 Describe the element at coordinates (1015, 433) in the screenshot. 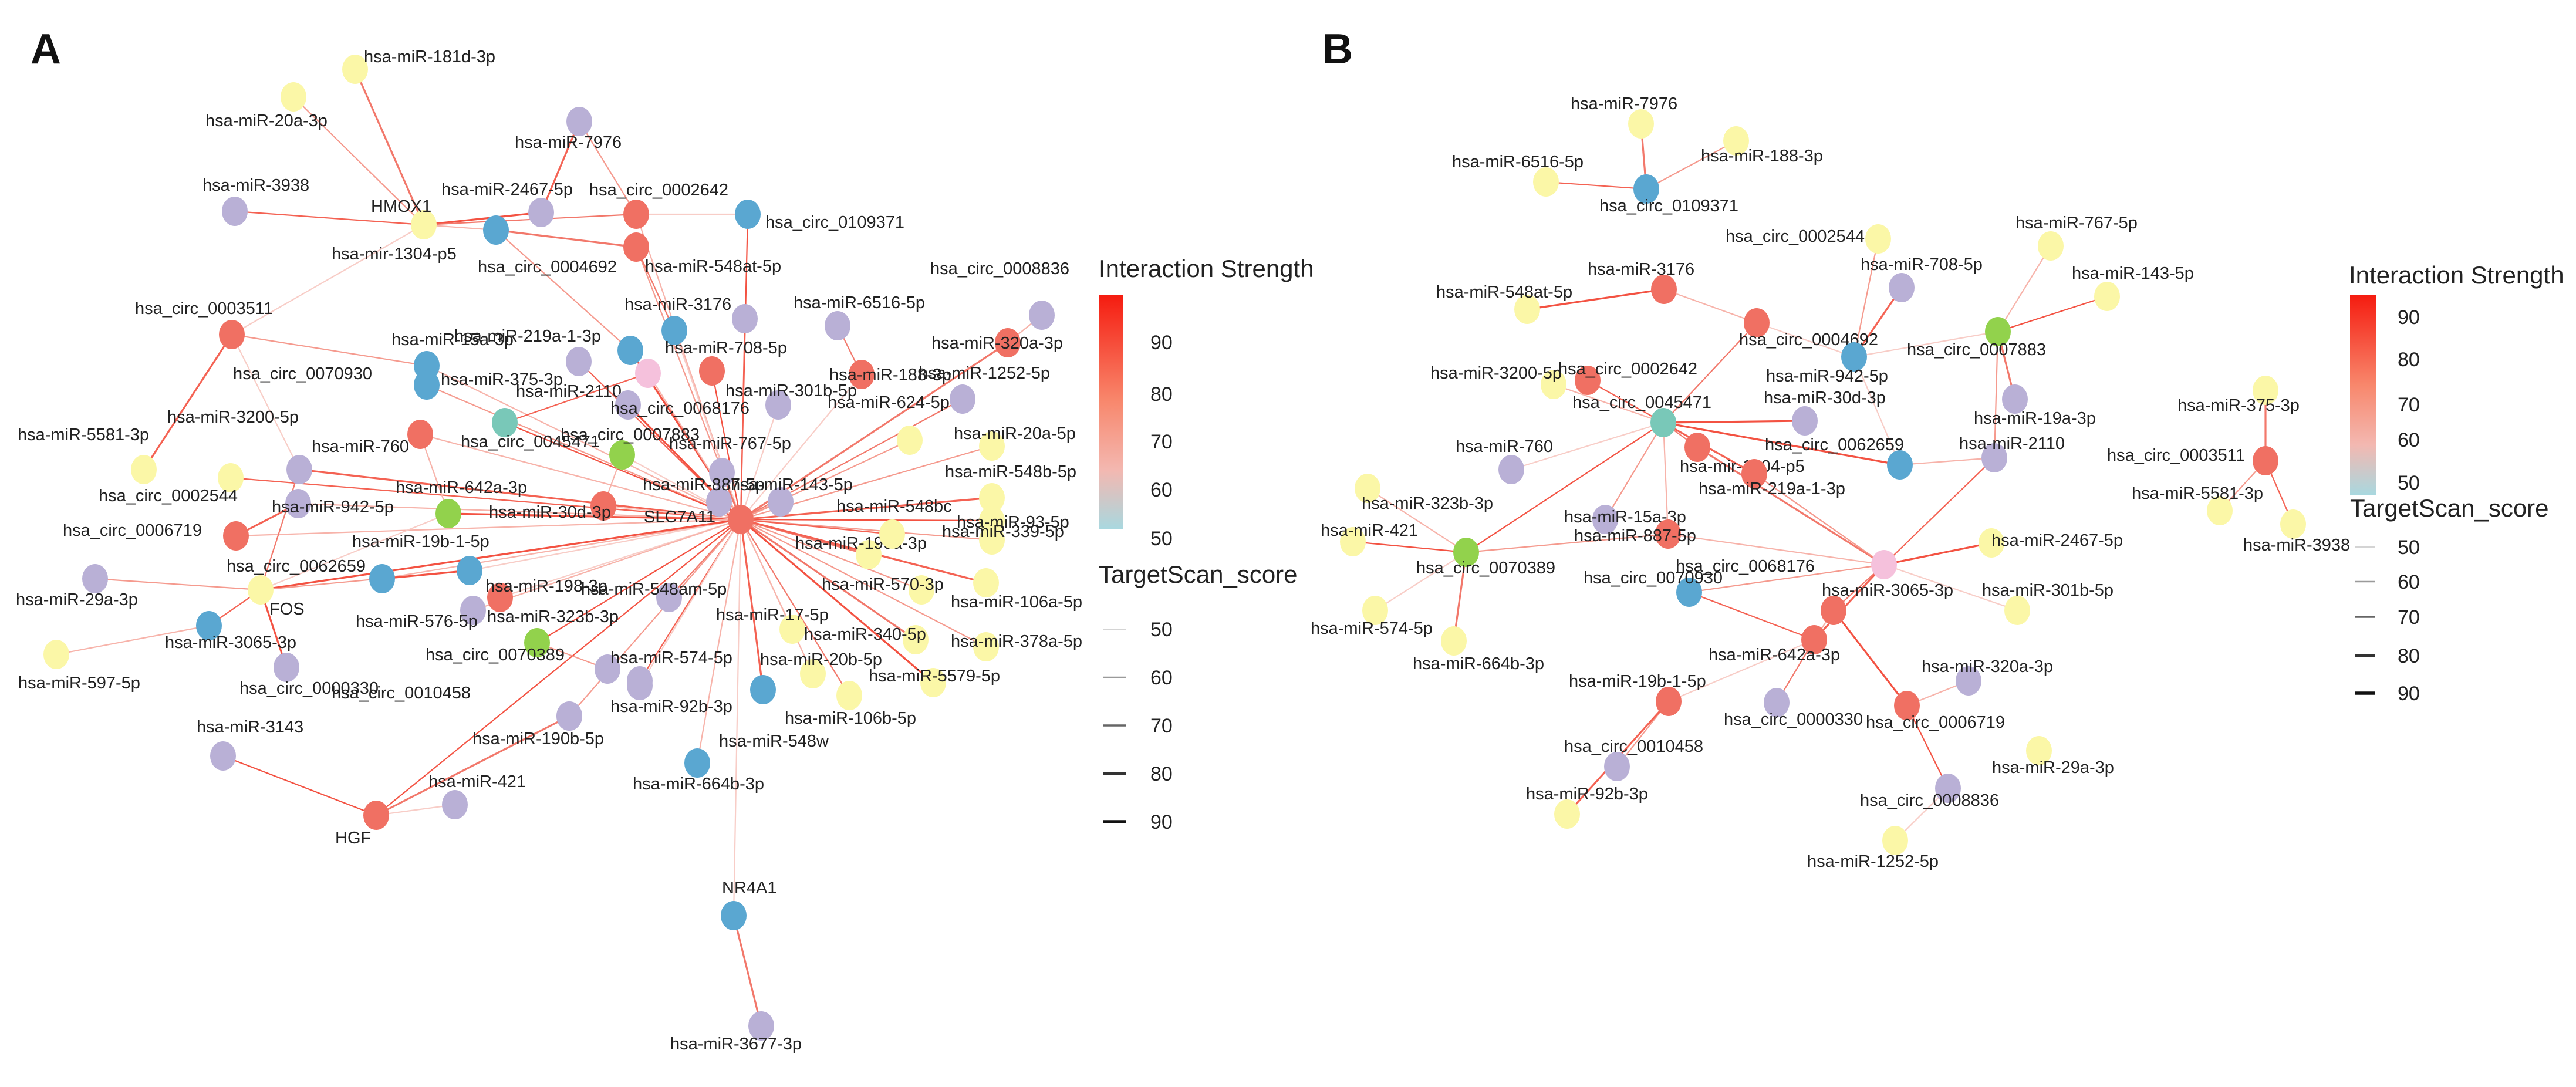

I see `node-label: hsa-miR-20a-5p` at that location.